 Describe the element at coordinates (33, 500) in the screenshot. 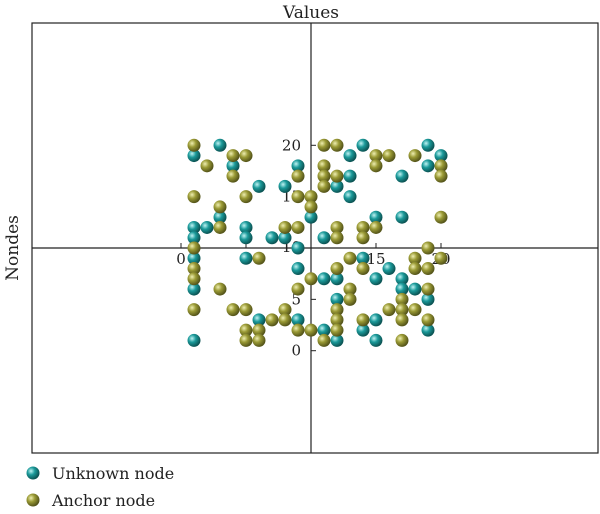

I see `legend-anchor-marker` at that location.